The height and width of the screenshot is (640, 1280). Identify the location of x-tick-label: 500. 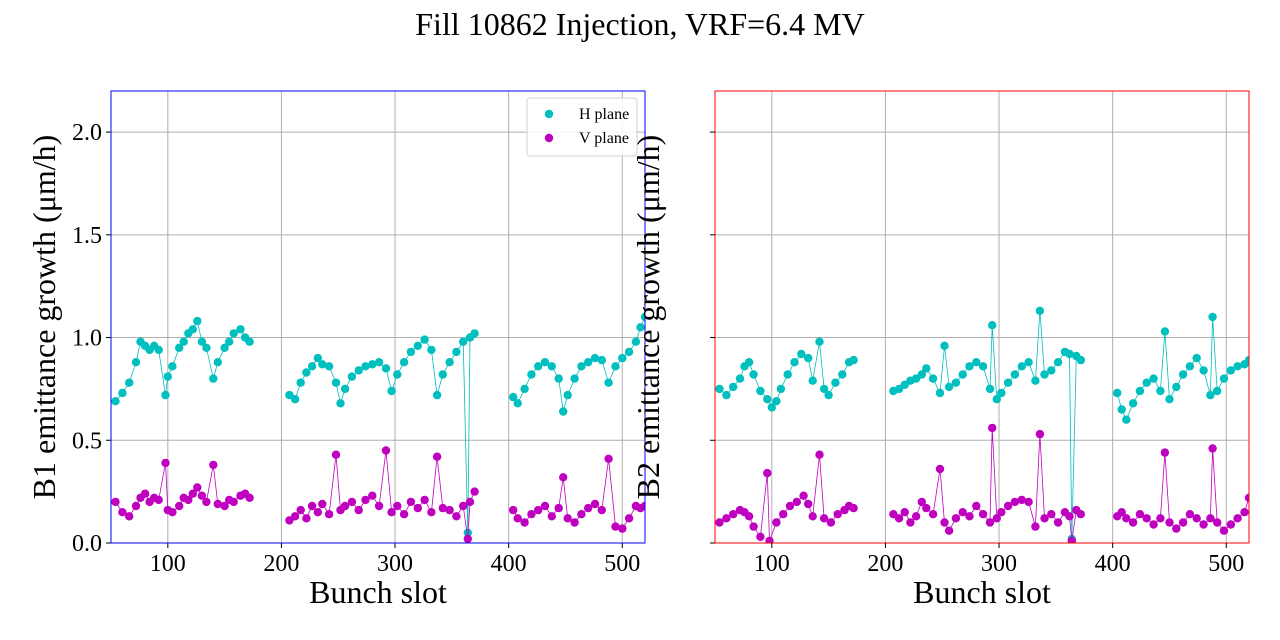
(622, 564).